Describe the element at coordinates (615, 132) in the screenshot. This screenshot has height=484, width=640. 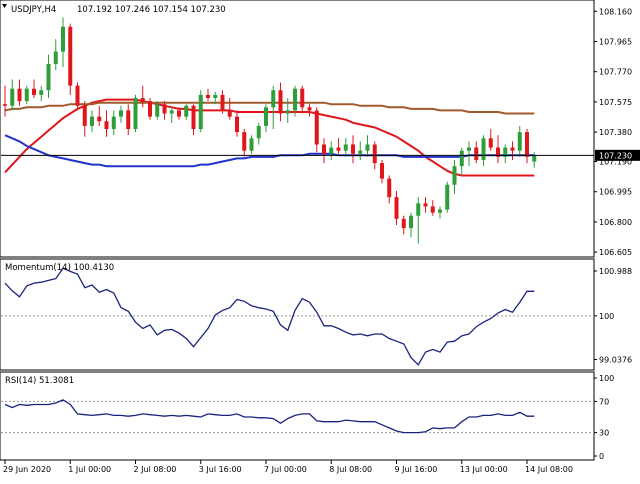
I see `price-axis-tick-label: 107.380` at that location.